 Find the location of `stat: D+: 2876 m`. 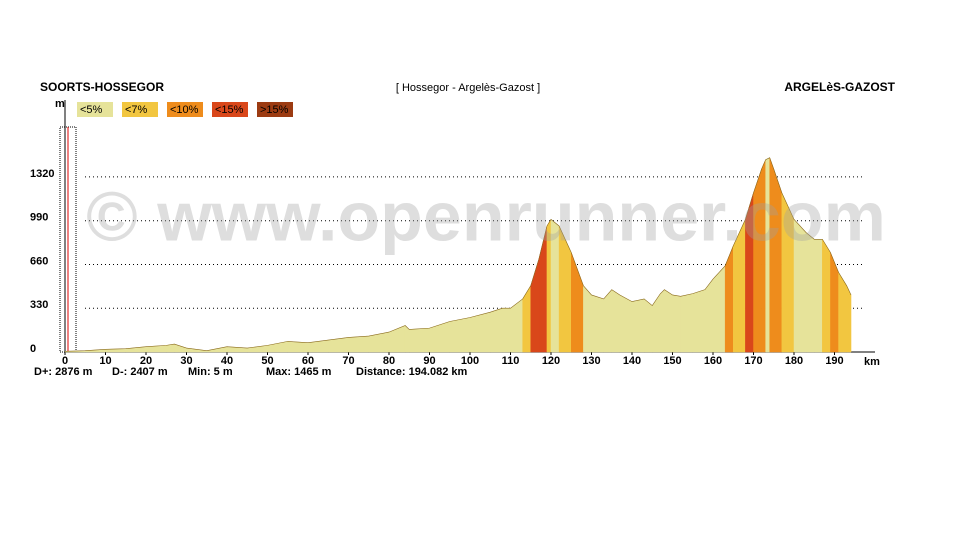

stat: D+: 2876 m is located at coordinates (63, 372).